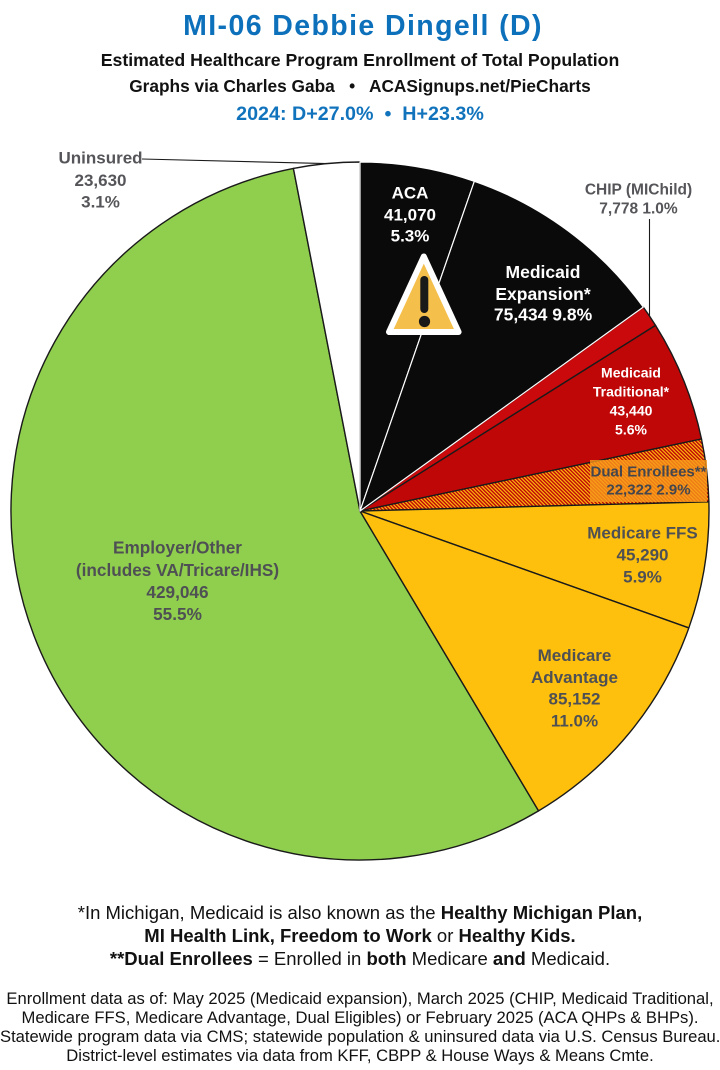 The height and width of the screenshot is (1070, 720). I want to click on svg-text: 5.9%, so click(642, 577).